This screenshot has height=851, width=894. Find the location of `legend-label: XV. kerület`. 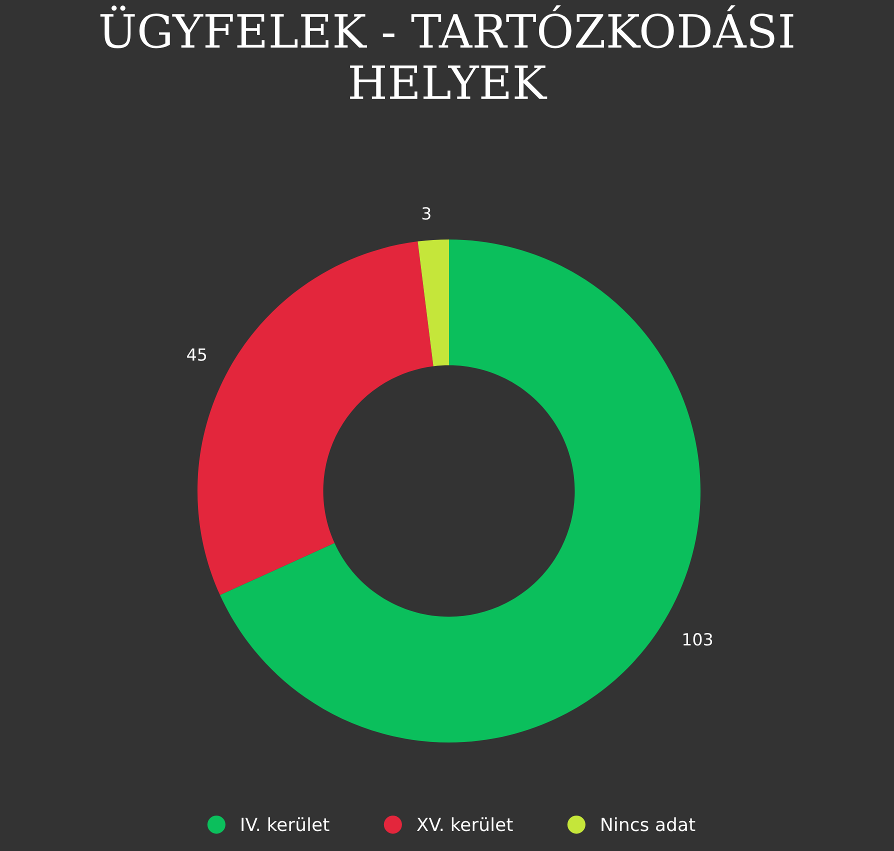

legend-label: XV. kerület is located at coordinates (464, 824).